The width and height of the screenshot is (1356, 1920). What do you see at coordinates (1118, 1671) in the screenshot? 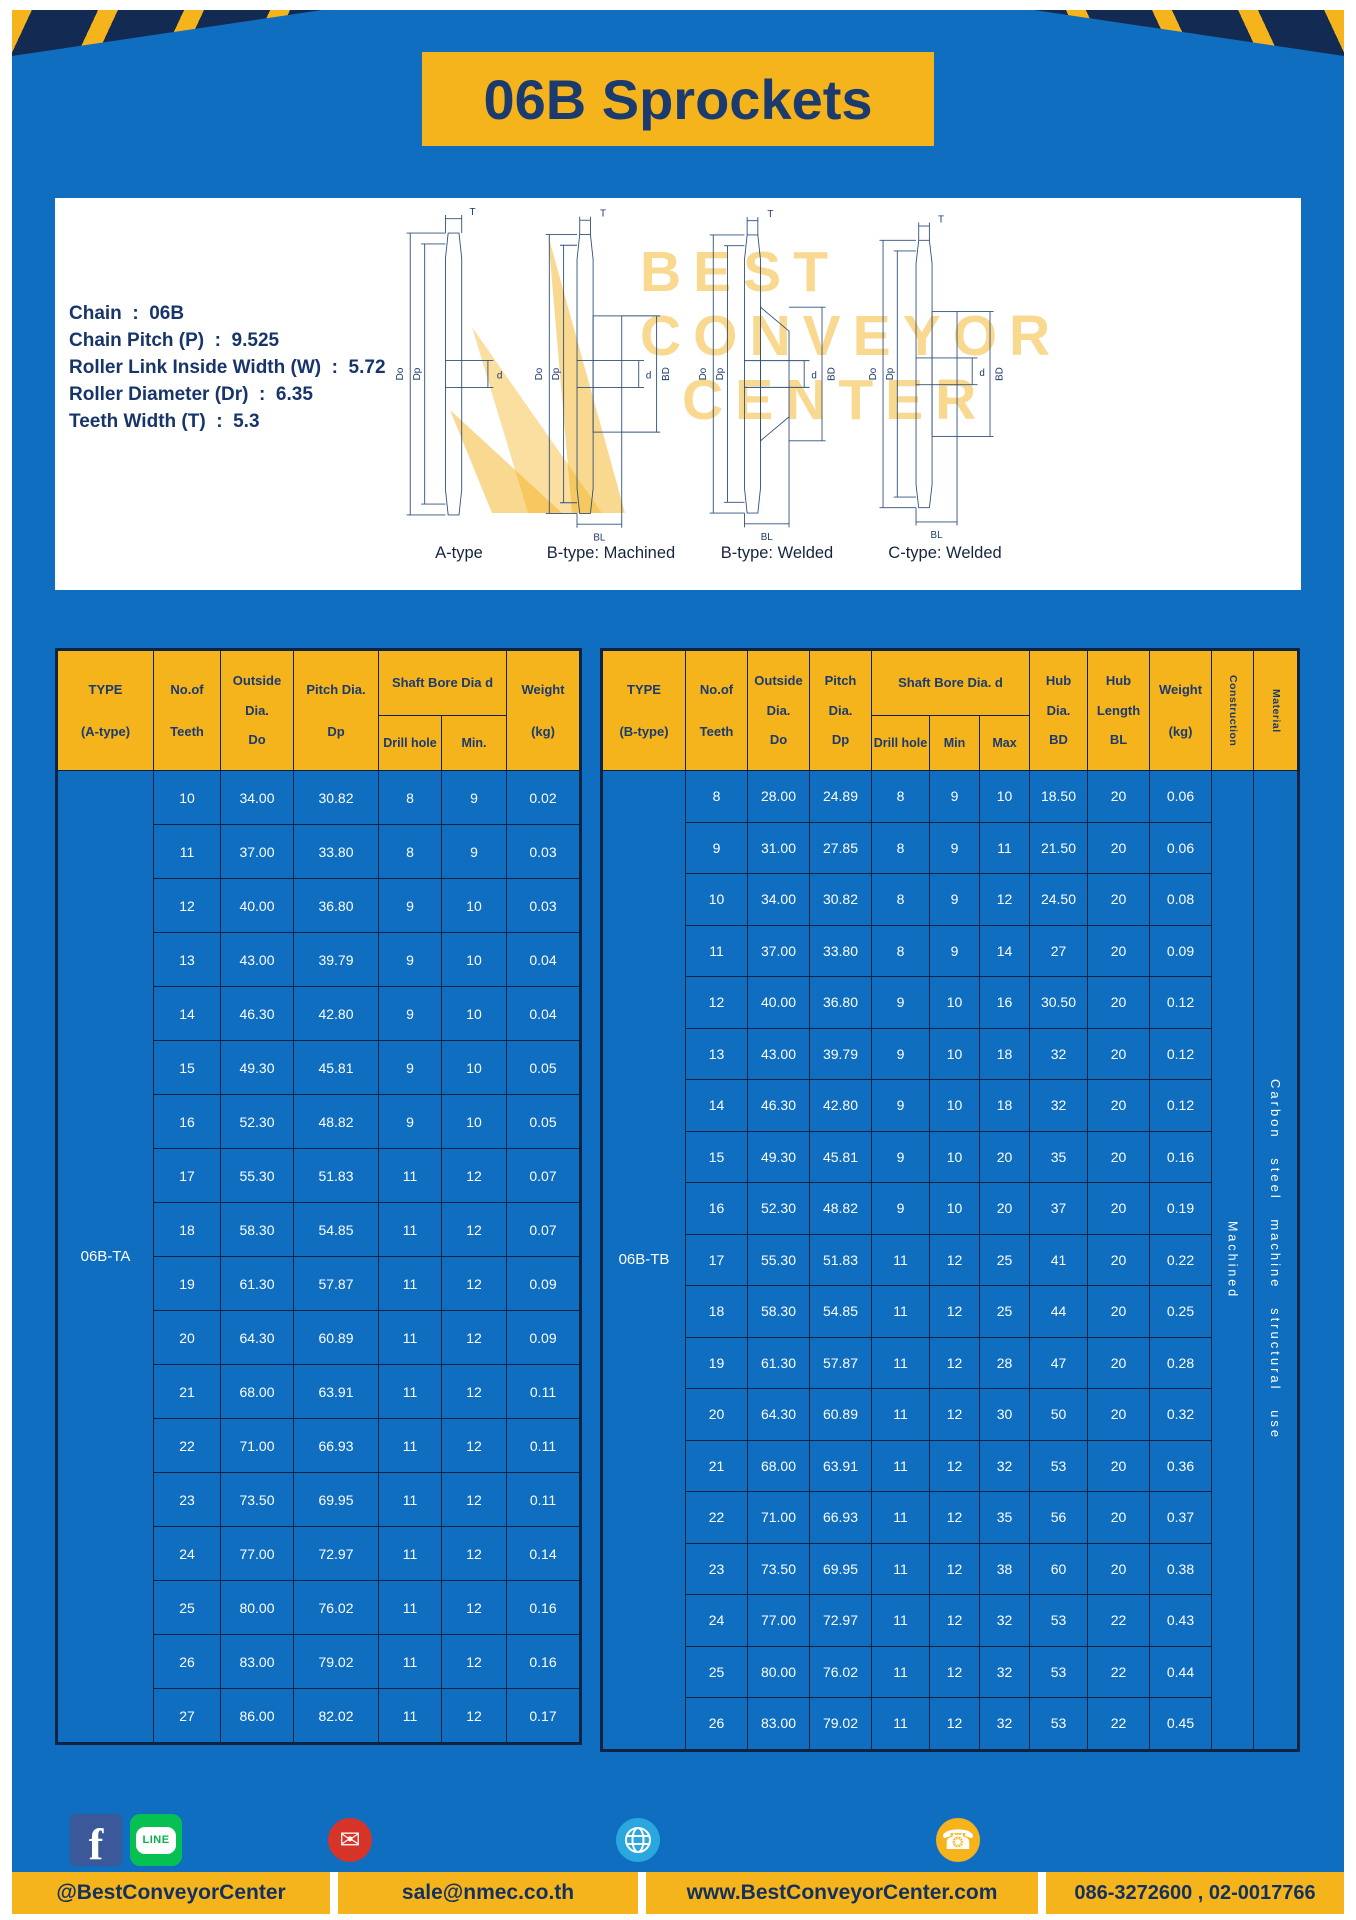
I see `cell-hub-length: 22` at bounding box center [1118, 1671].